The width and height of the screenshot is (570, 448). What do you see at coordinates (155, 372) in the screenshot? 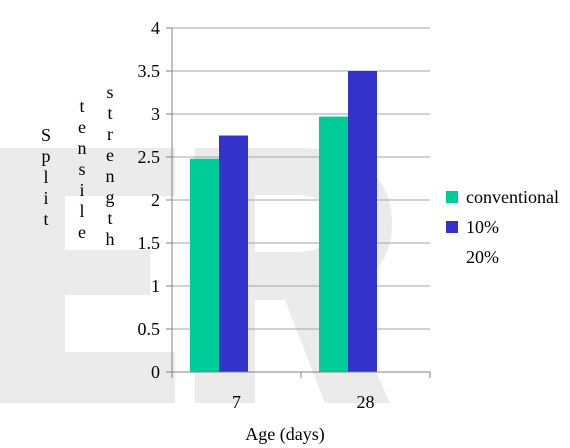
I see `y-tick-label: 0` at bounding box center [155, 372].